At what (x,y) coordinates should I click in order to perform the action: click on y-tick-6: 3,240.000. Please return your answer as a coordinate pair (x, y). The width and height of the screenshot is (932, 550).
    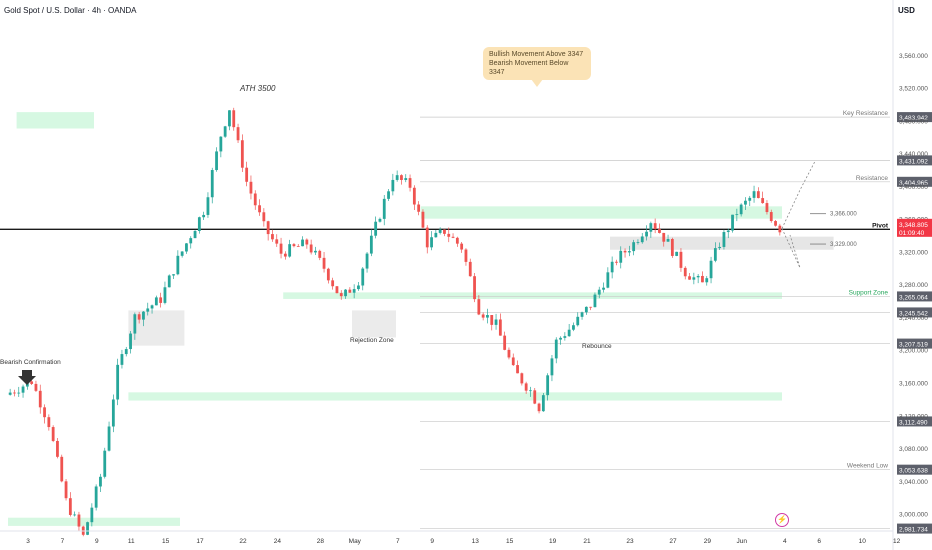
    Looking at the image, I should click on (913, 318).